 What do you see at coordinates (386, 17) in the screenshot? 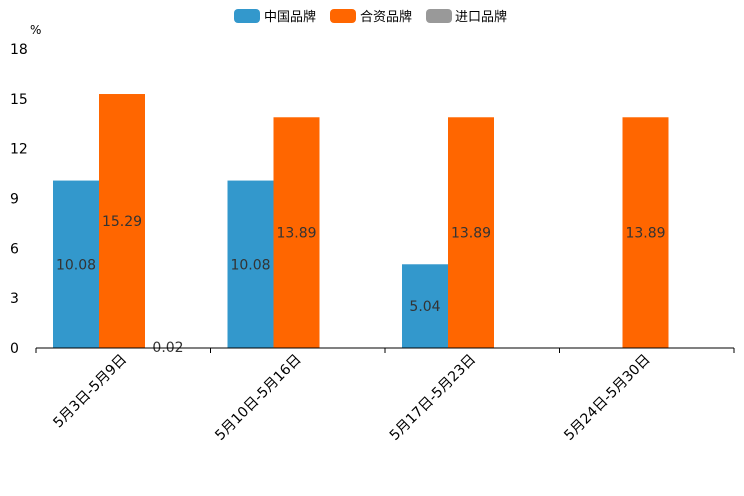
I see `legend-label-2: 合资品牌` at bounding box center [386, 17].